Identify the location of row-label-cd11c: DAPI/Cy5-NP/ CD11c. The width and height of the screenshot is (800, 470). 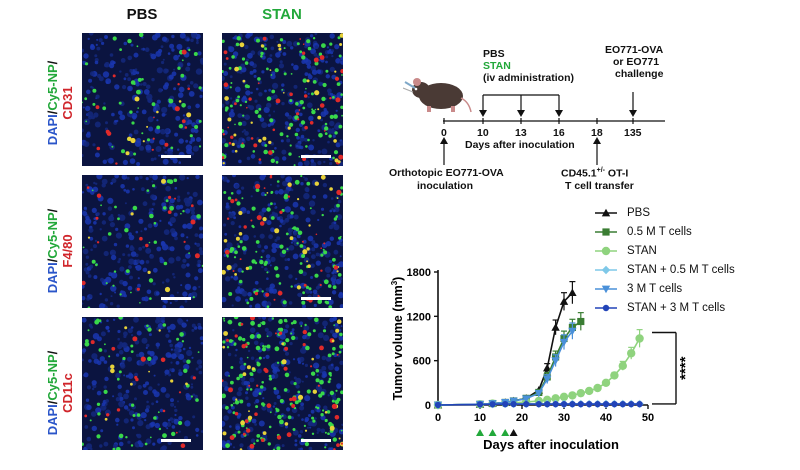
(60, 393).